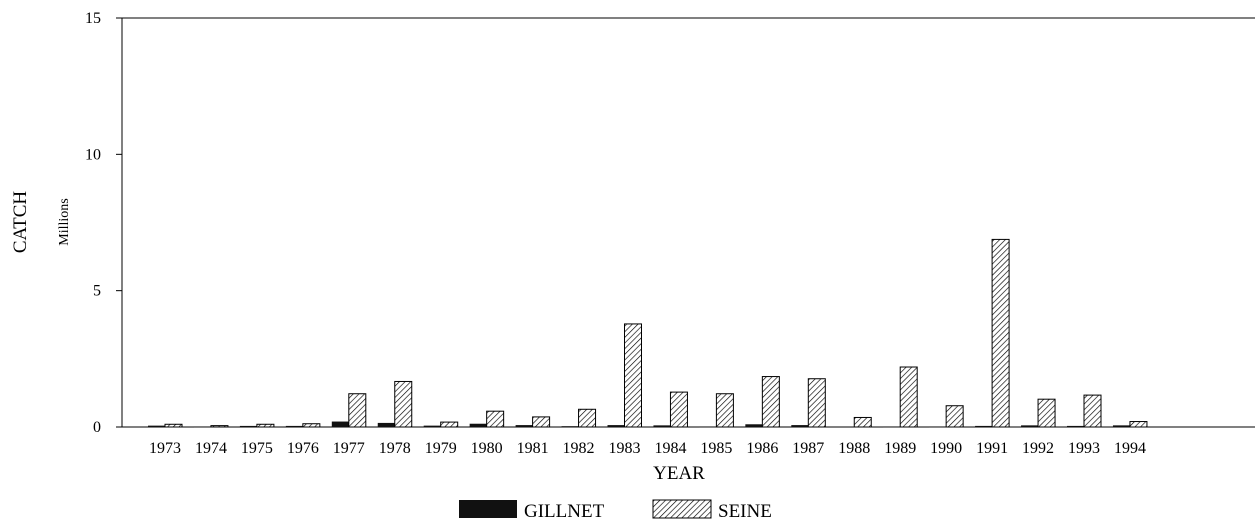 The image size is (1255, 523). Describe the element at coordinates (1038, 448) in the screenshot. I see `x-tick-label: 1992` at that location.